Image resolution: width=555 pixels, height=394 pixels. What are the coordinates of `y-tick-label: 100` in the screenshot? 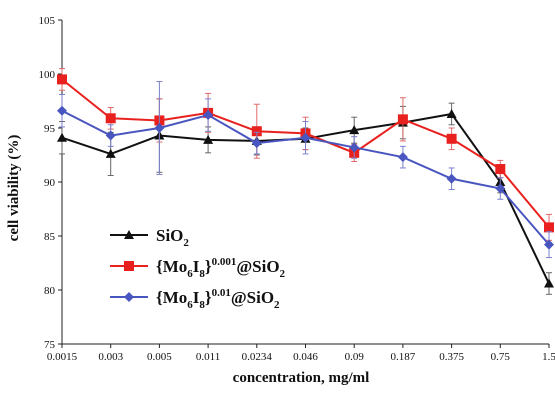 It's located at (47, 75).